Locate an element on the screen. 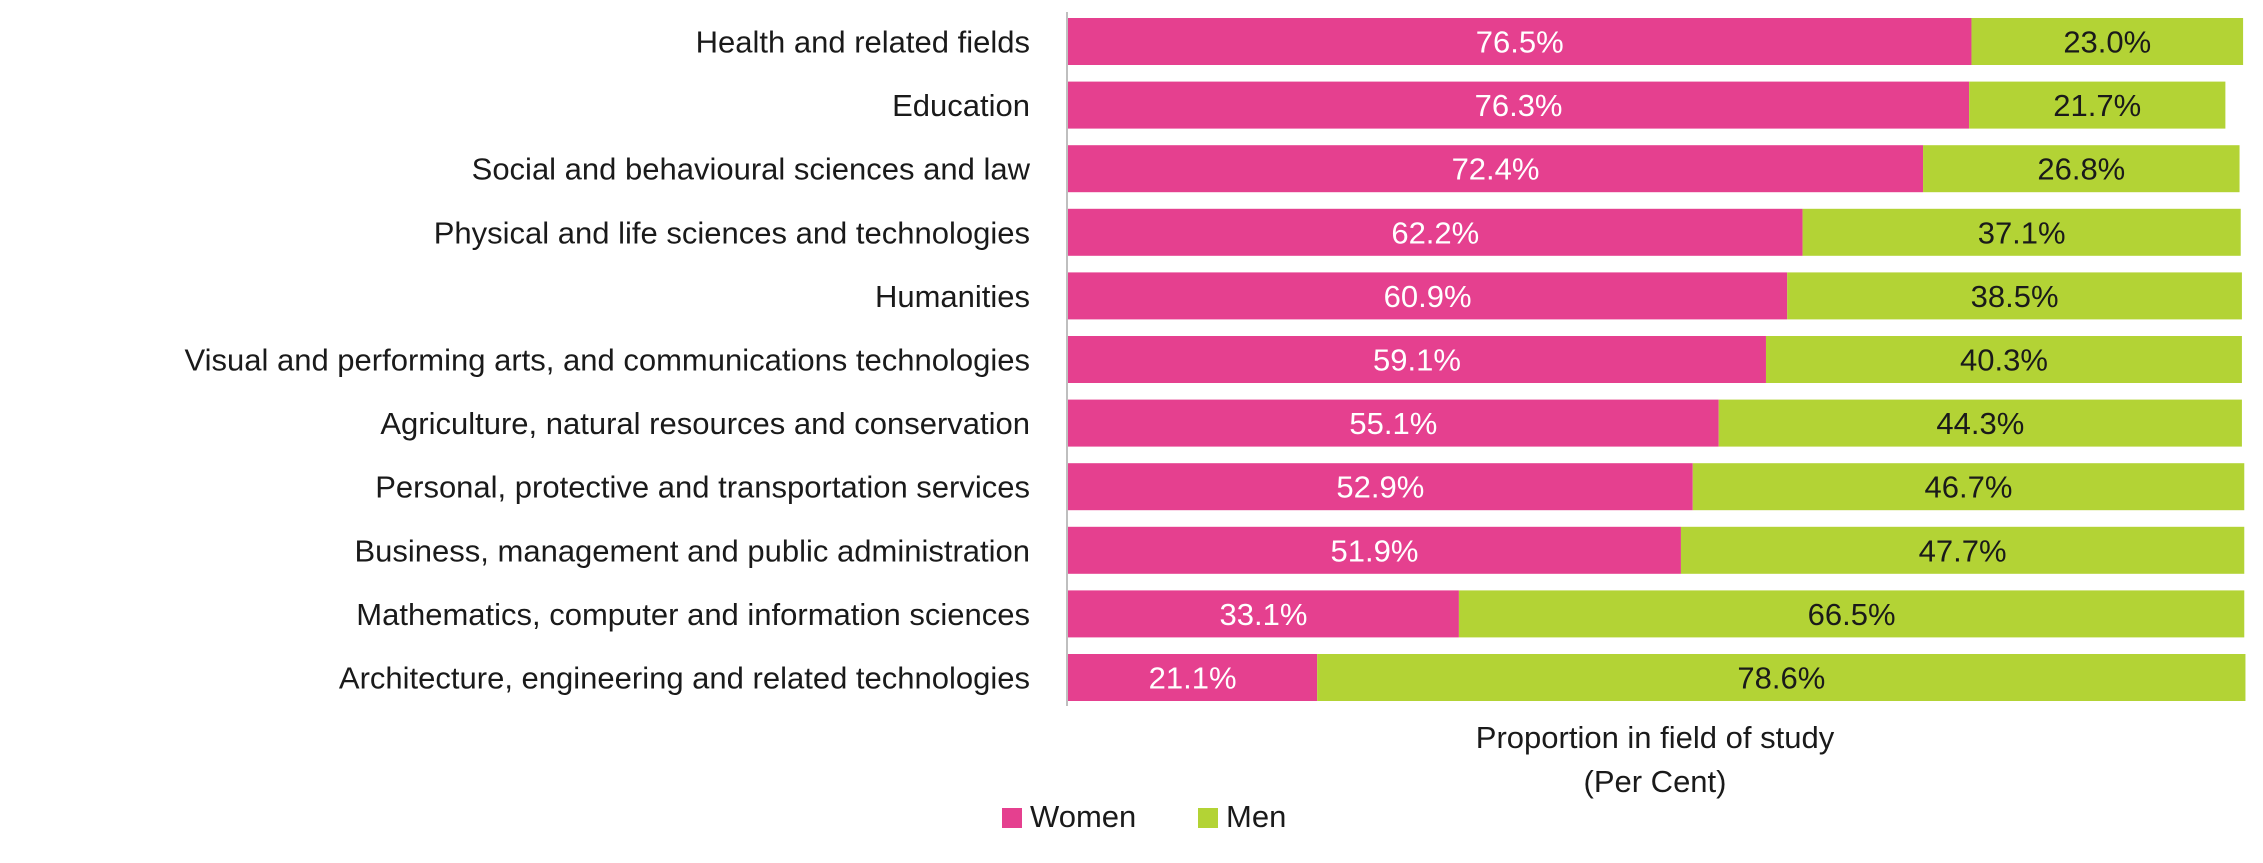 This screenshot has height=863, width=2263. legend-swatch-men is located at coordinates (1208, 818).